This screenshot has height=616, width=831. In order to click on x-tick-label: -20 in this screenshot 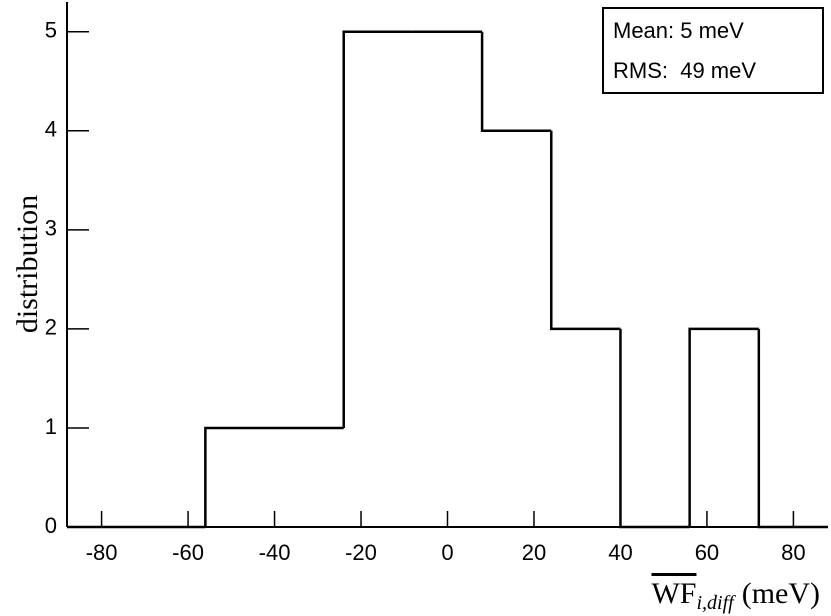, I will do `click(361, 552)`.